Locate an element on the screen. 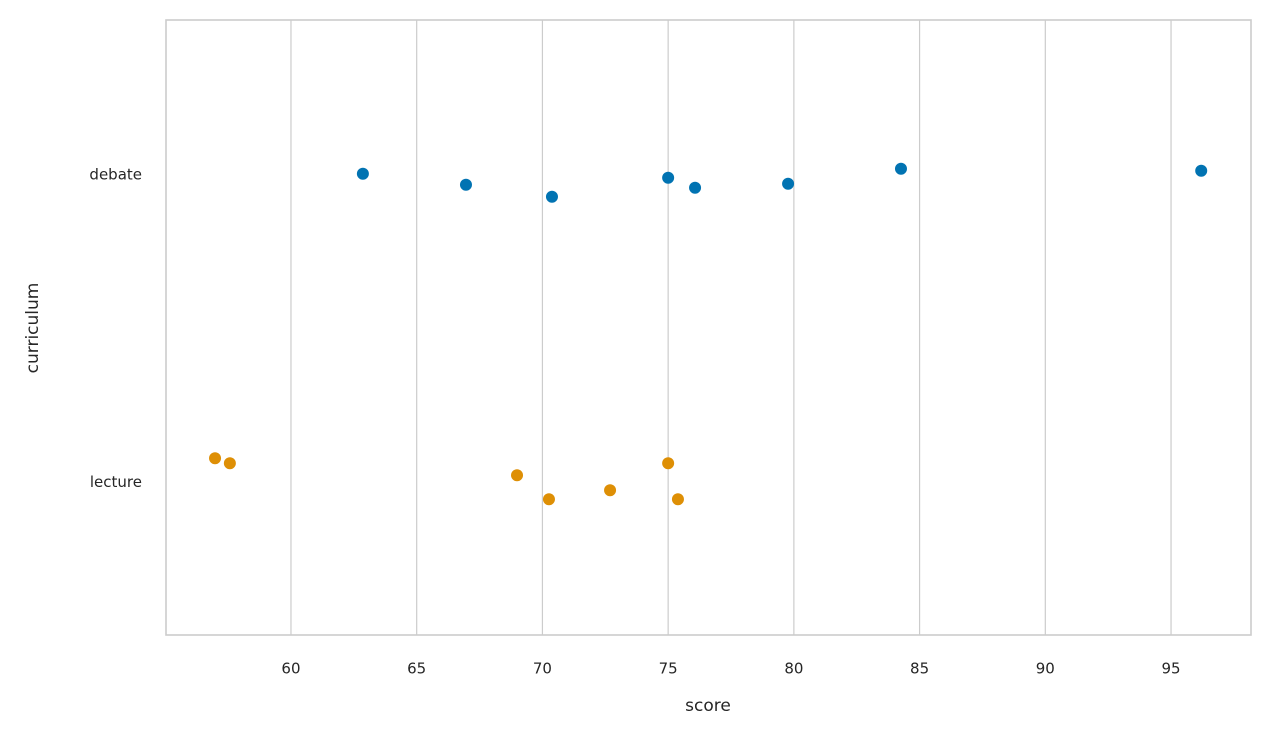 This screenshot has height=740, width=1270. x-tick-label: 70 is located at coordinates (542, 669).